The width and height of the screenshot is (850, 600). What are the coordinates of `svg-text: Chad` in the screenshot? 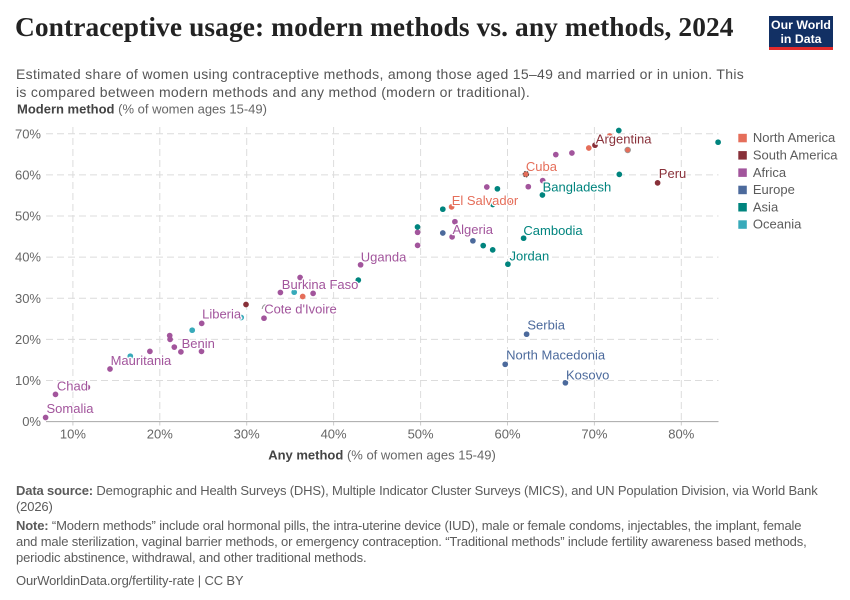 It's located at (72, 385).